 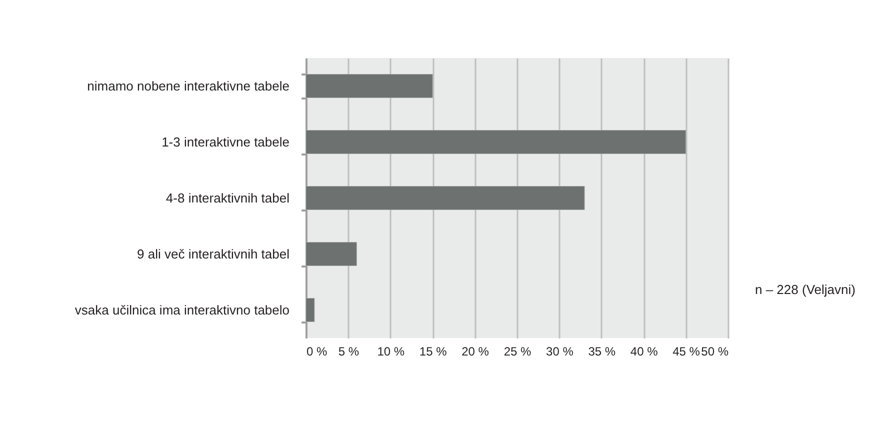 What do you see at coordinates (560, 351) in the screenshot?
I see `x-tick-label: 30 %` at bounding box center [560, 351].